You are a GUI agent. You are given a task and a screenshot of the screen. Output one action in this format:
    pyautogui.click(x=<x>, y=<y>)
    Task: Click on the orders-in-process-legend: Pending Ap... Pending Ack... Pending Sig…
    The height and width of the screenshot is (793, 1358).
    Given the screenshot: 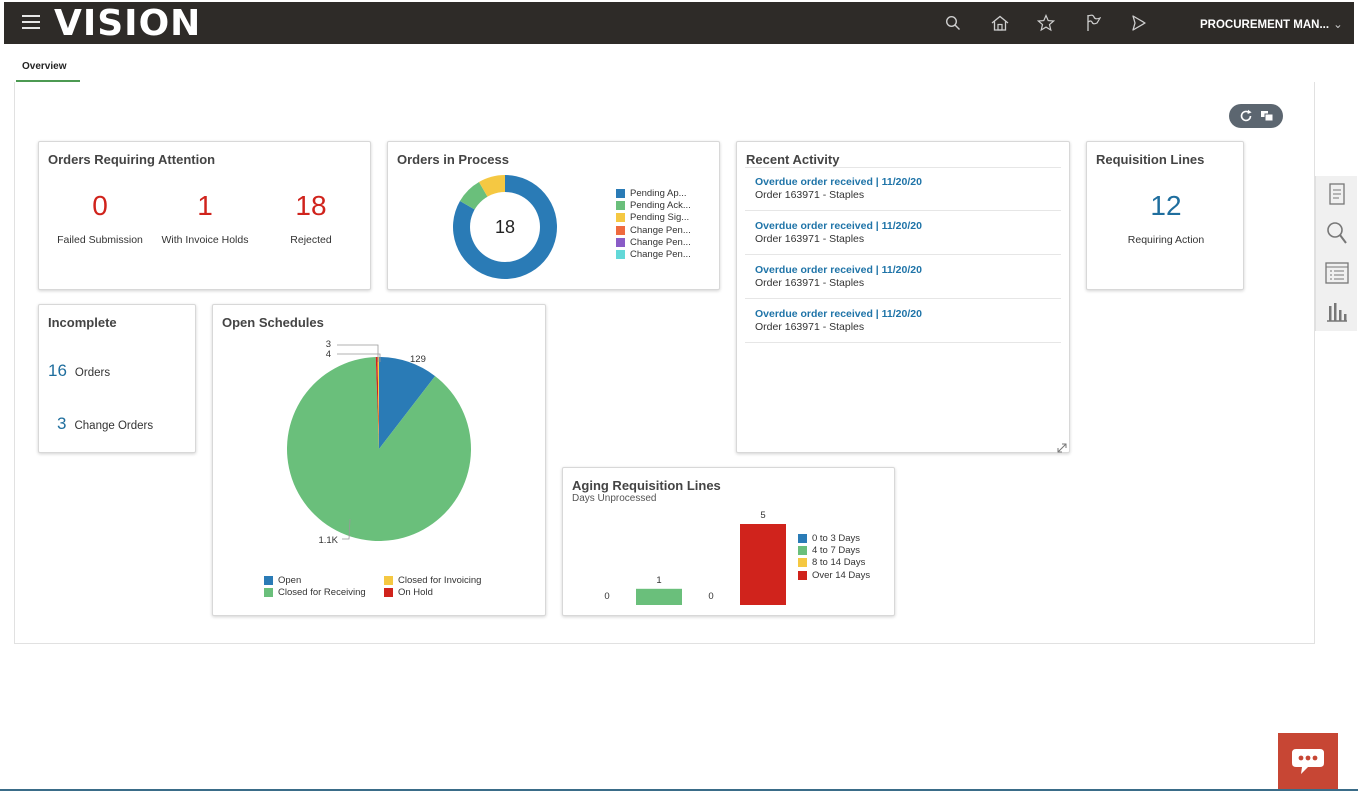 What is the action you would take?
    pyautogui.click(x=653, y=224)
    